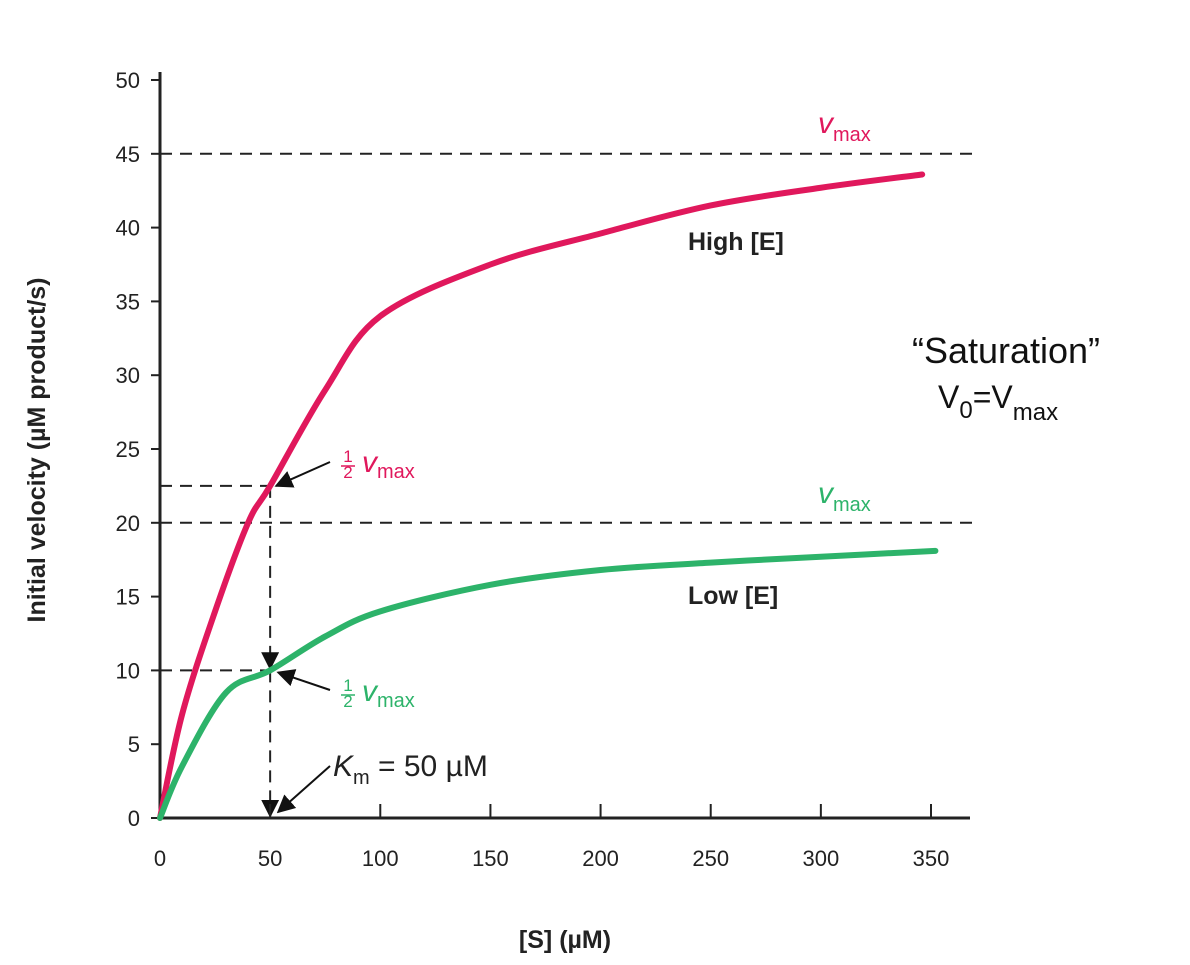  What do you see at coordinates (303, 789) in the screenshot?
I see `arrow-km` at bounding box center [303, 789].